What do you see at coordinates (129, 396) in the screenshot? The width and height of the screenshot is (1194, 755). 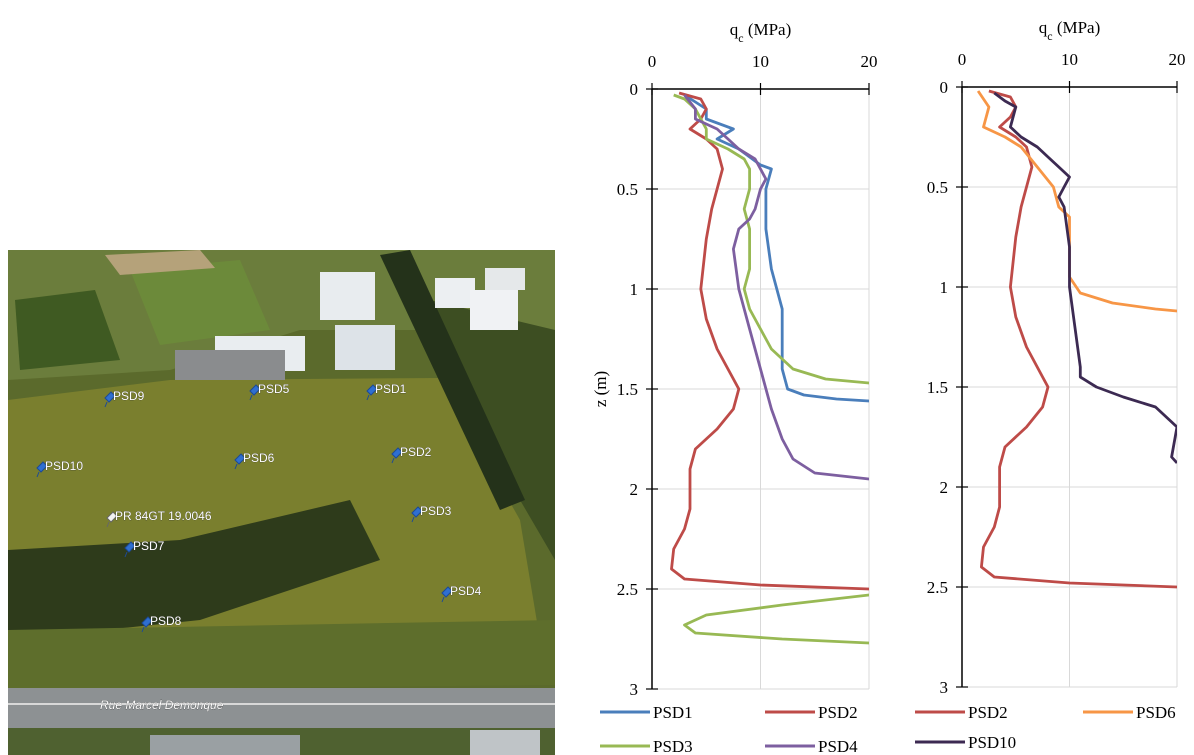 I see `marker-label: PSD9` at bounding box center [129, 396].